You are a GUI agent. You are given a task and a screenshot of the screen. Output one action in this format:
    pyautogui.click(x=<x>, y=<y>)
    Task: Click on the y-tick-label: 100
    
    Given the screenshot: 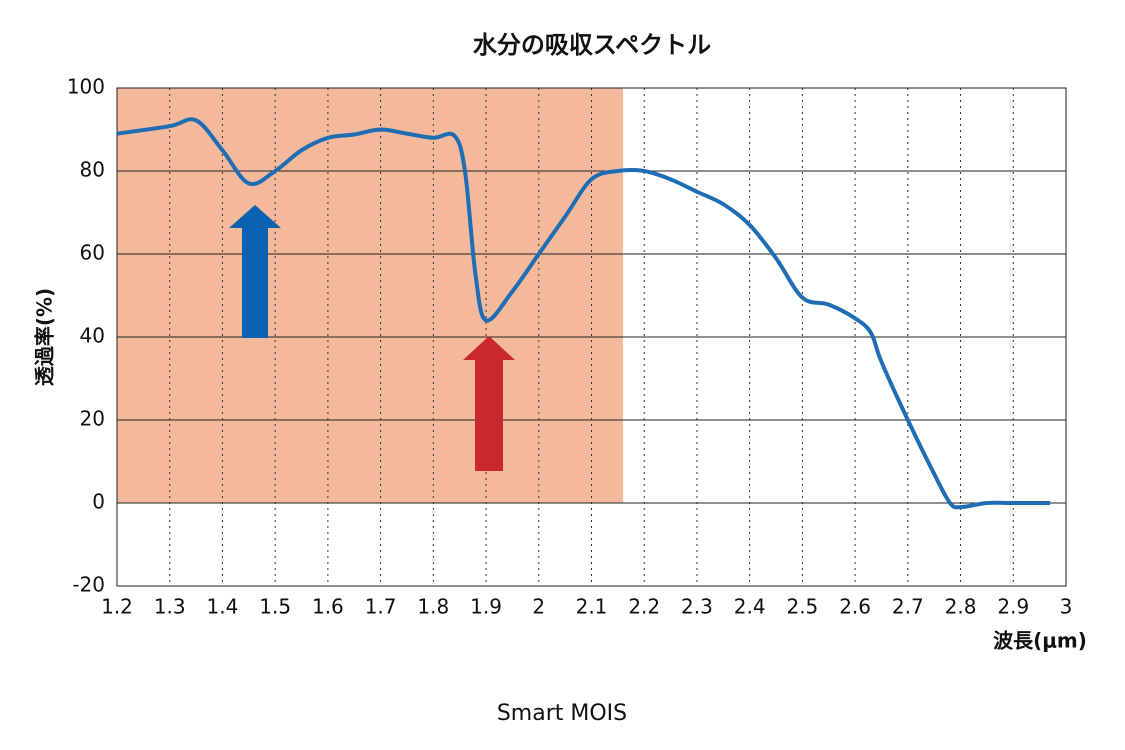 What is the action you would take?
    pyautogui.click(x=86, y=87)
    